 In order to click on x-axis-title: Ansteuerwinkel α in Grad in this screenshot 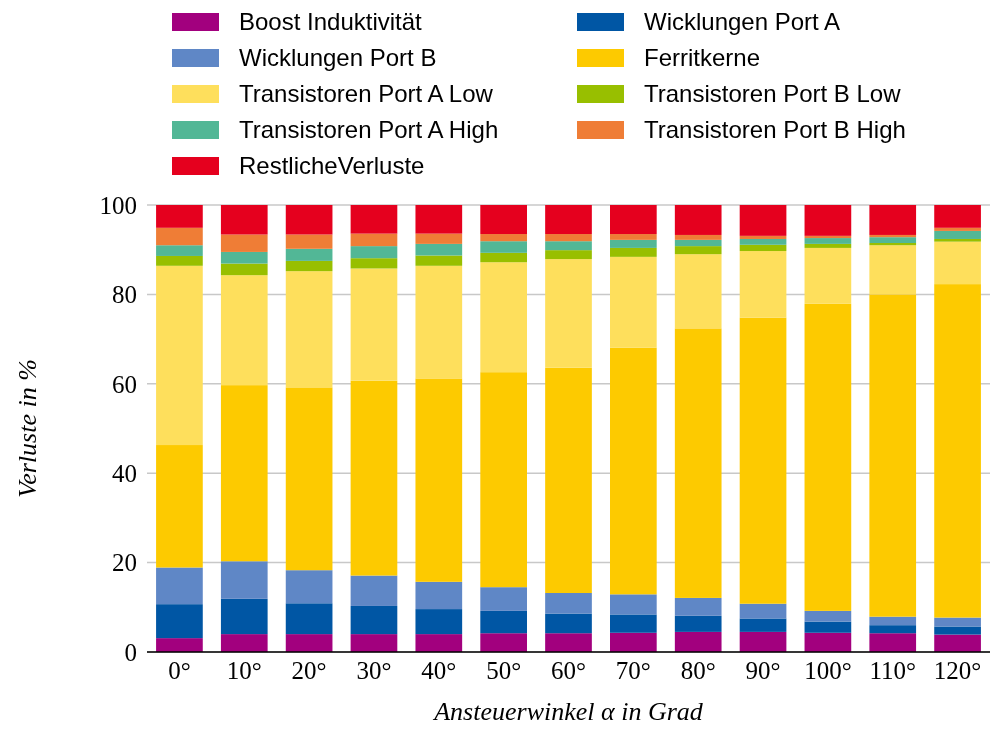, I will do `click(568, 711)`.